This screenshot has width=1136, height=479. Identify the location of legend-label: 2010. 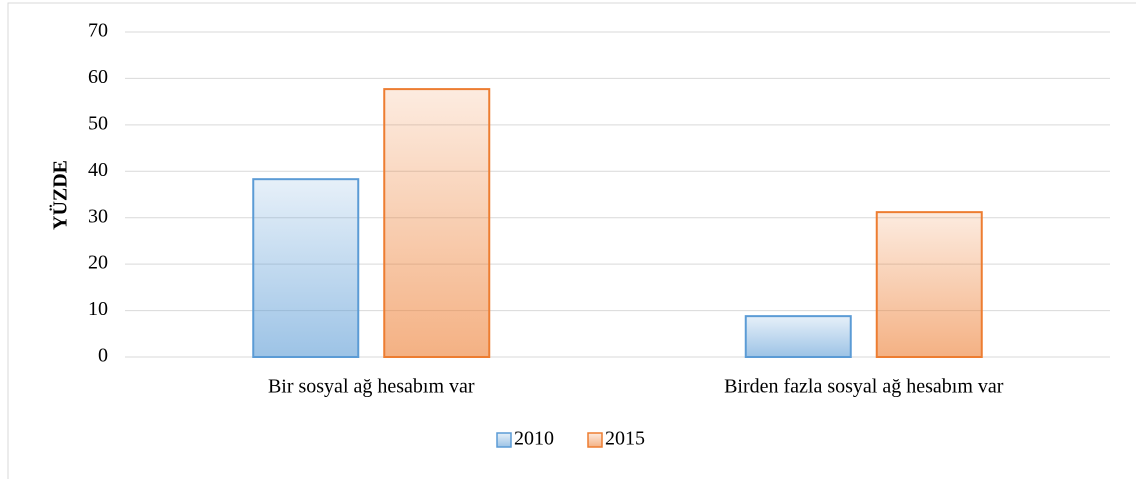
(534, 439).